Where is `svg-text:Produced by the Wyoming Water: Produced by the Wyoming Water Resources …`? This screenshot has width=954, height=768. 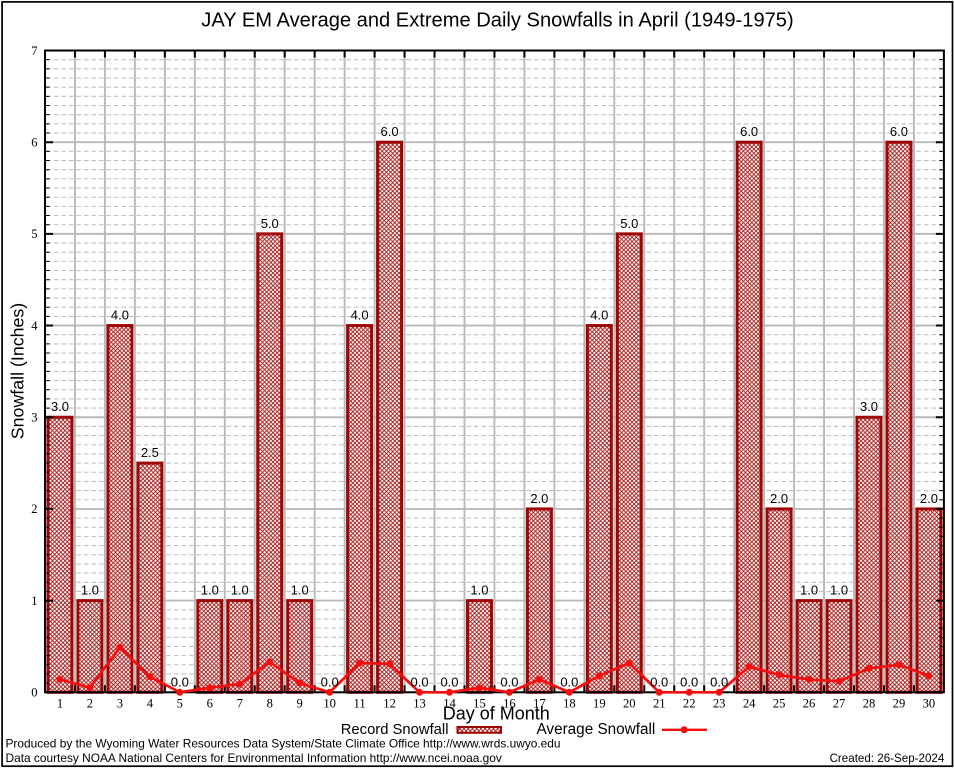
svg-text:Produced by the Wyoming Water: Produced by the Wyoming Water Resources … is located at coordinates (283, 744).